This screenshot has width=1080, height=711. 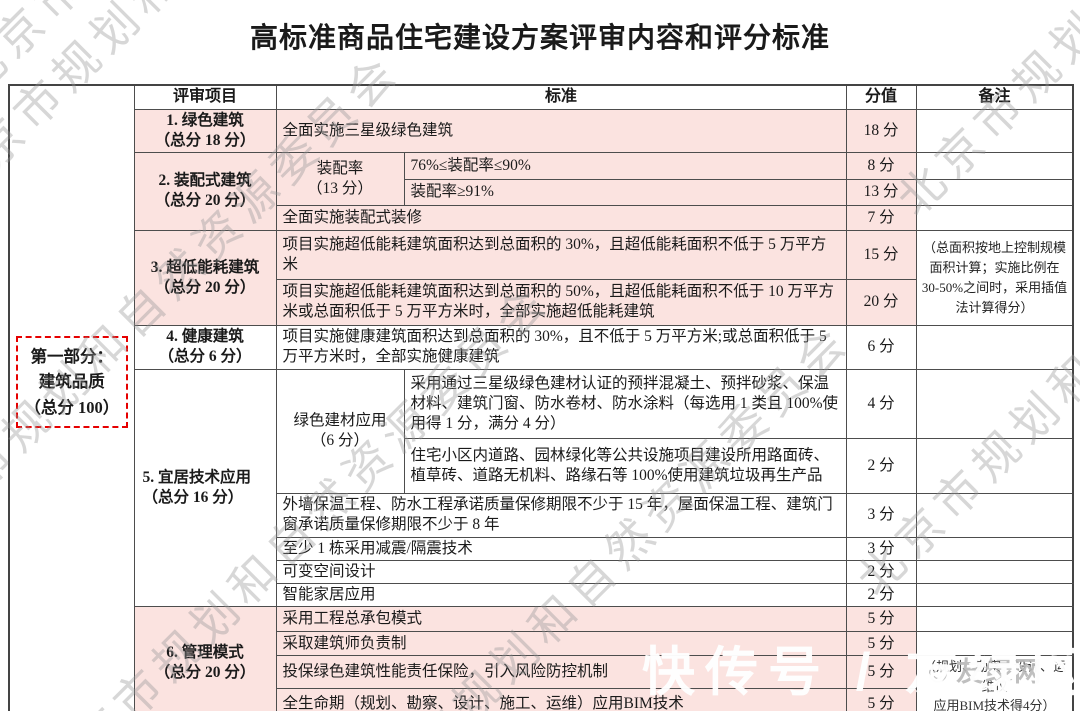 What do you see at coordinates (994, 595) in the screenshot?
I see `cell-s5f-remark` at bounding box center [994, 595].